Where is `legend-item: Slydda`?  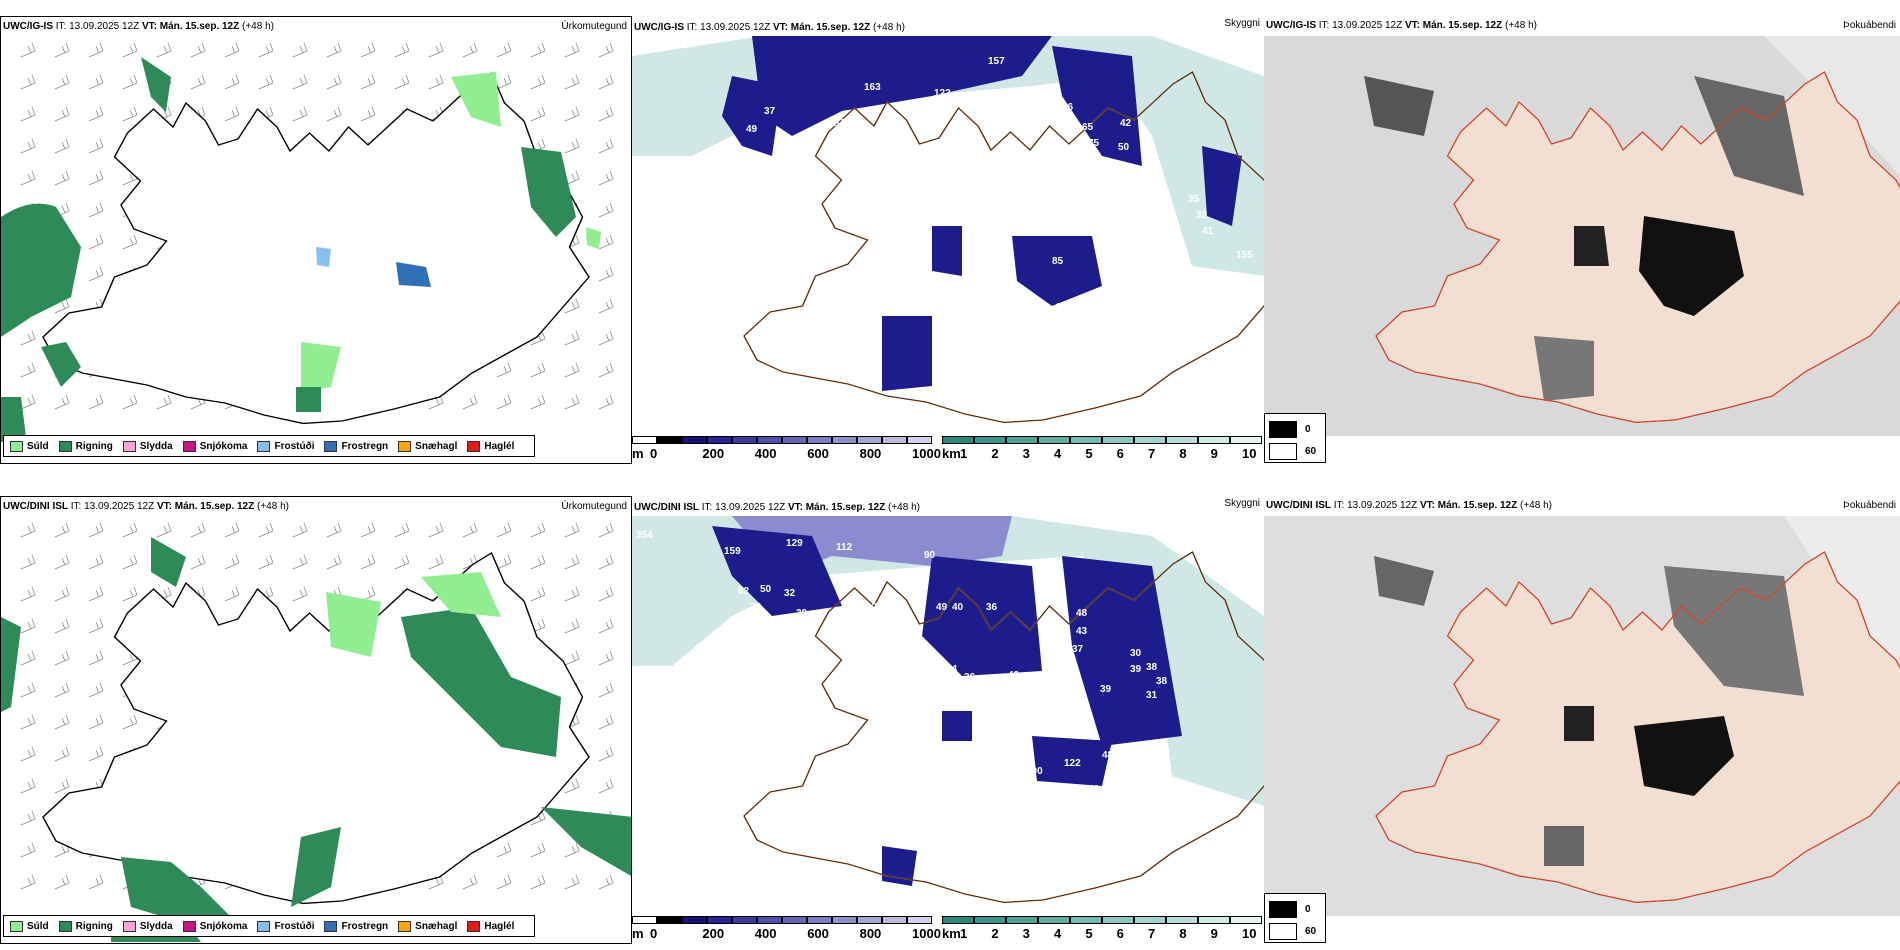 legend-item: Slydda is located at coordinates (147, 926).